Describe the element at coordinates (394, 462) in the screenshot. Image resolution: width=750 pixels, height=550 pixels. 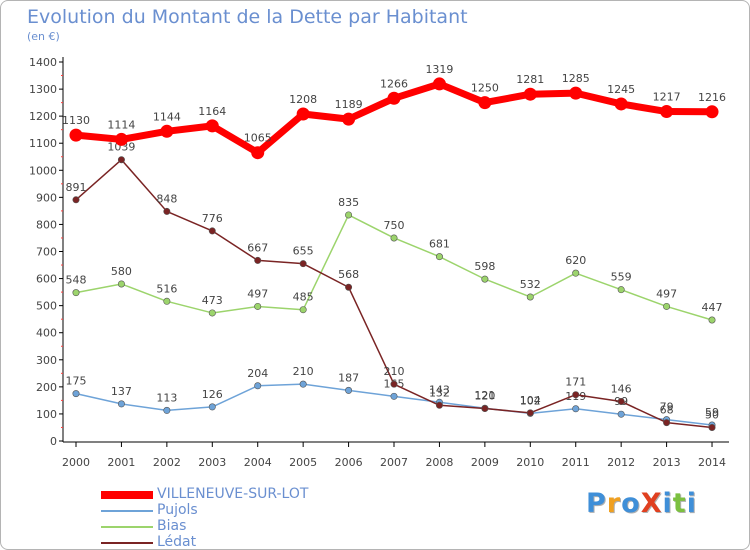
I see `x-tick-label: 2007` at that location.